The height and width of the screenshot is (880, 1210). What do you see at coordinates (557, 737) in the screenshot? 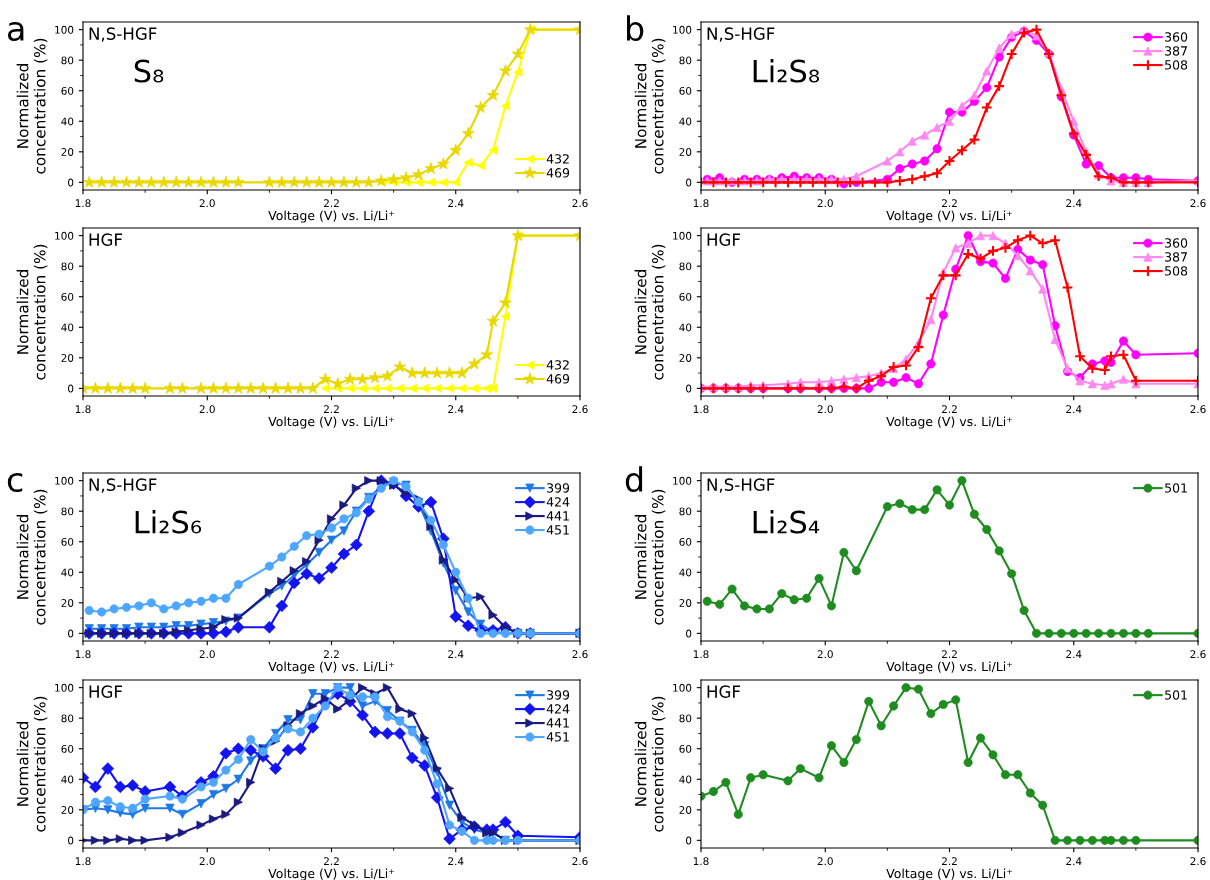
I see `legend-label: 451` at bounding box center [557, 737].